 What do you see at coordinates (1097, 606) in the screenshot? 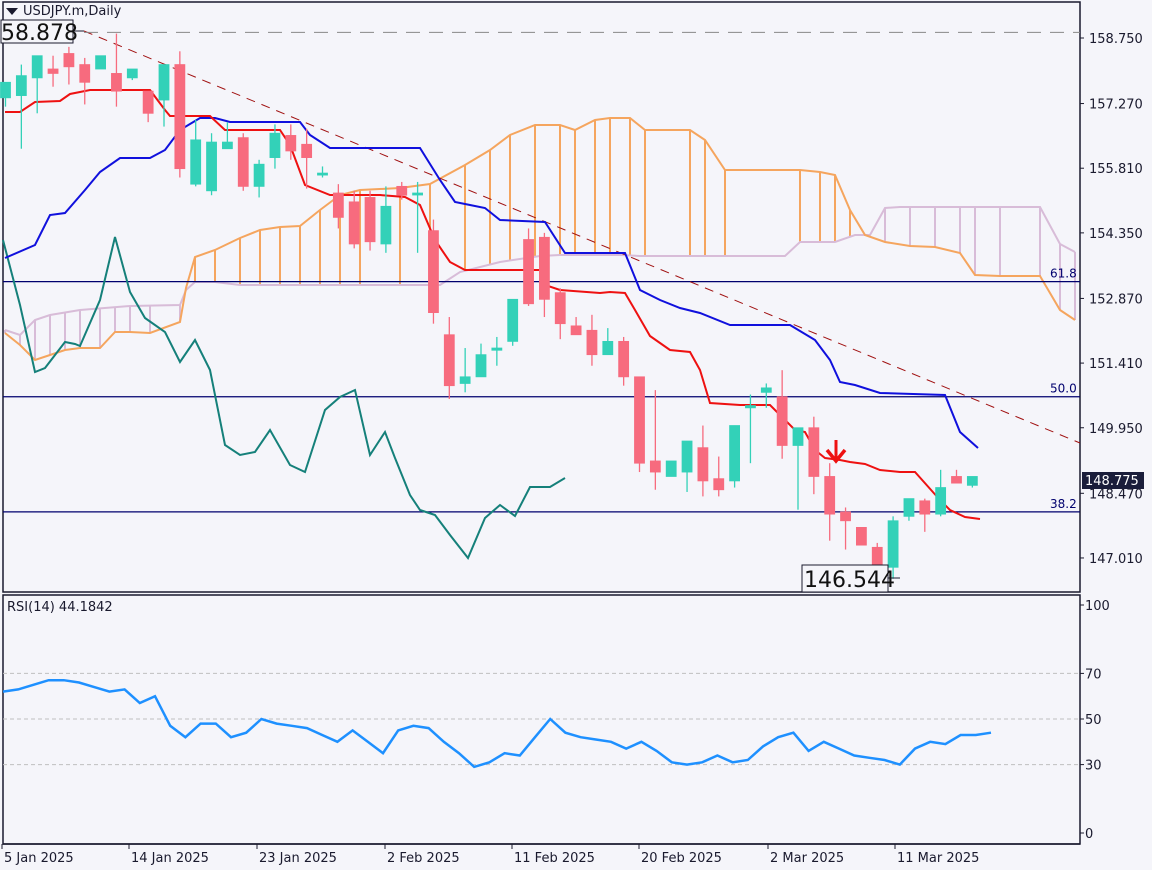
I see `rsi-tick: 100` at bounding box center [1097, 606].